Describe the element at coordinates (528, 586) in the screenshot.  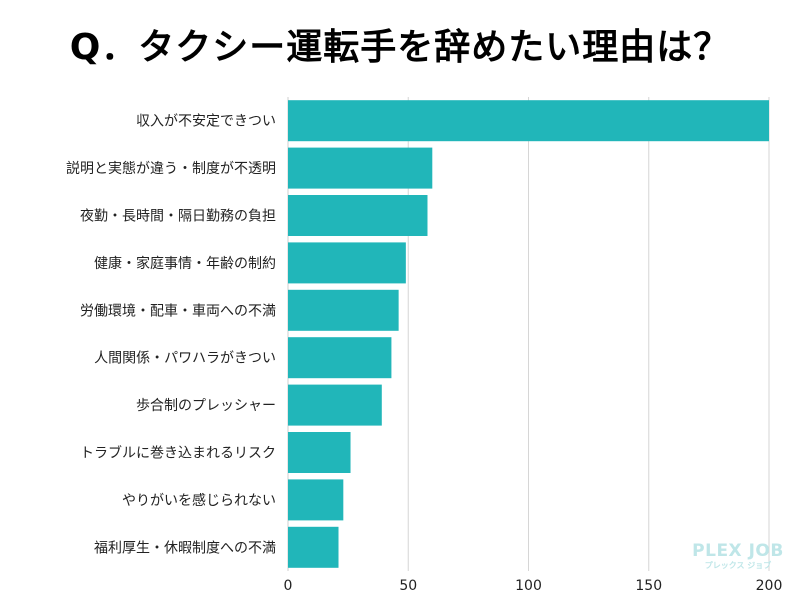
I see `x-tick-label: 100` at that location.